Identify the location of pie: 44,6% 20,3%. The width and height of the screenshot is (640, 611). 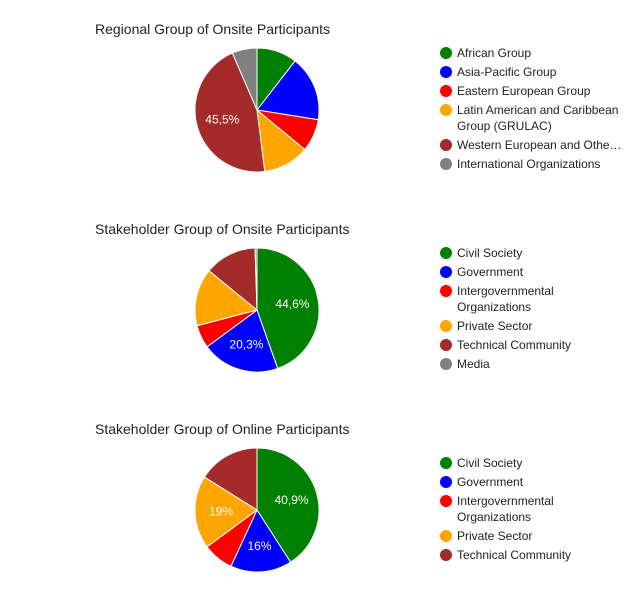
(257, 310).